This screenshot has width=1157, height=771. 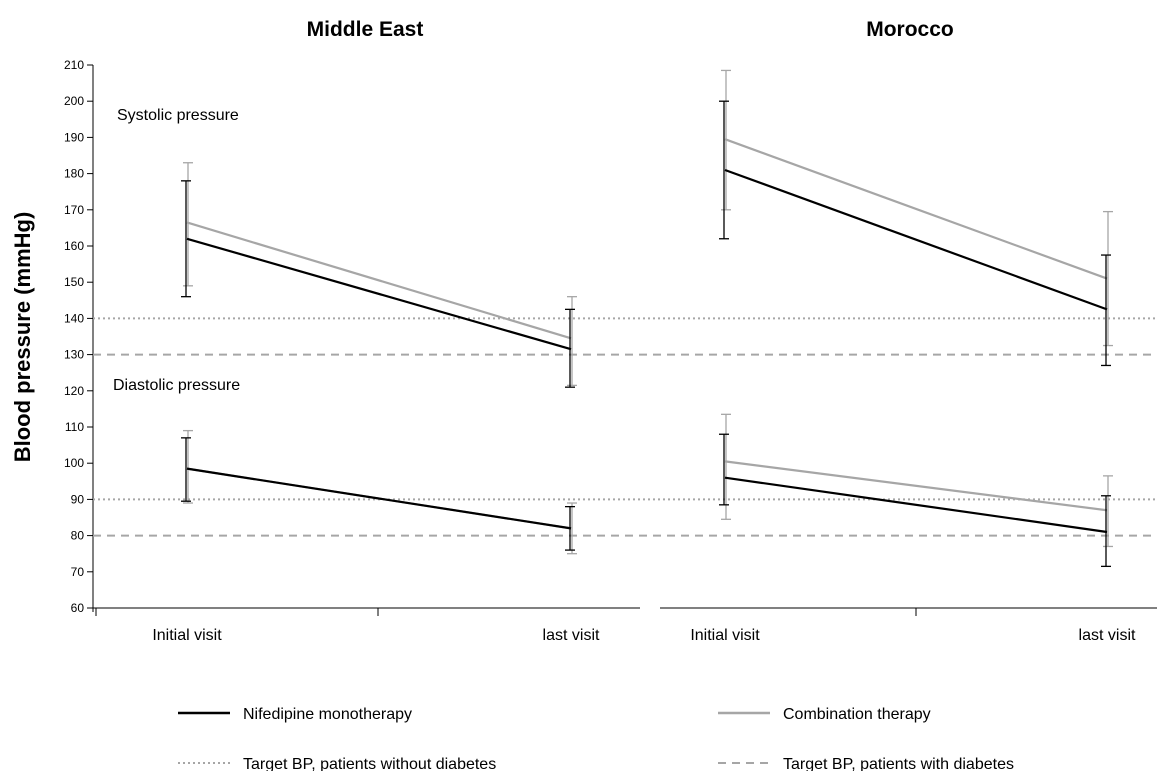 I want to click on y-tick-label: 80, so click(x=78, y=536).